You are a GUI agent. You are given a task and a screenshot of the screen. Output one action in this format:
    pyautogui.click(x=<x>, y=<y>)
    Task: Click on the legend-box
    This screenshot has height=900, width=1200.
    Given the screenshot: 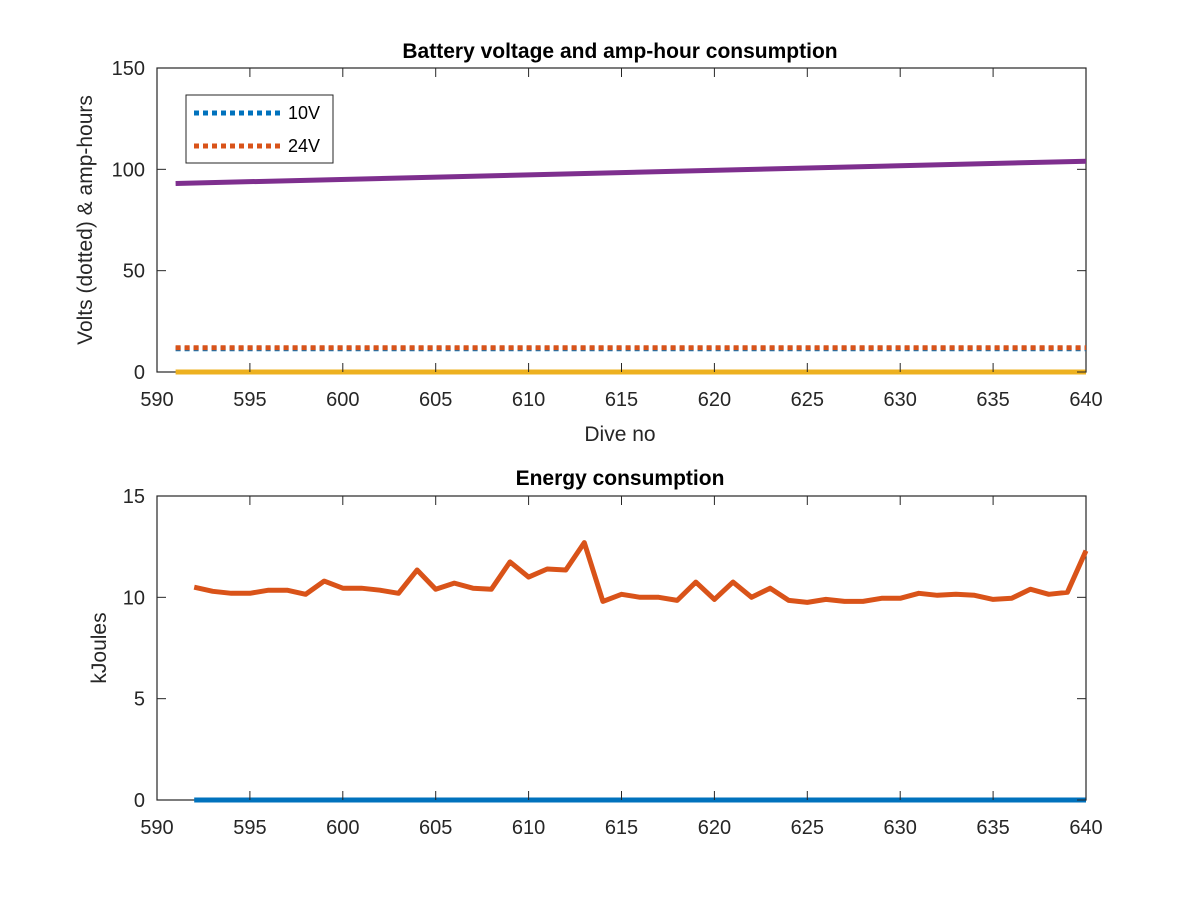 What is the action you would take?
    pyautogui.click(x=259, y=129)
    